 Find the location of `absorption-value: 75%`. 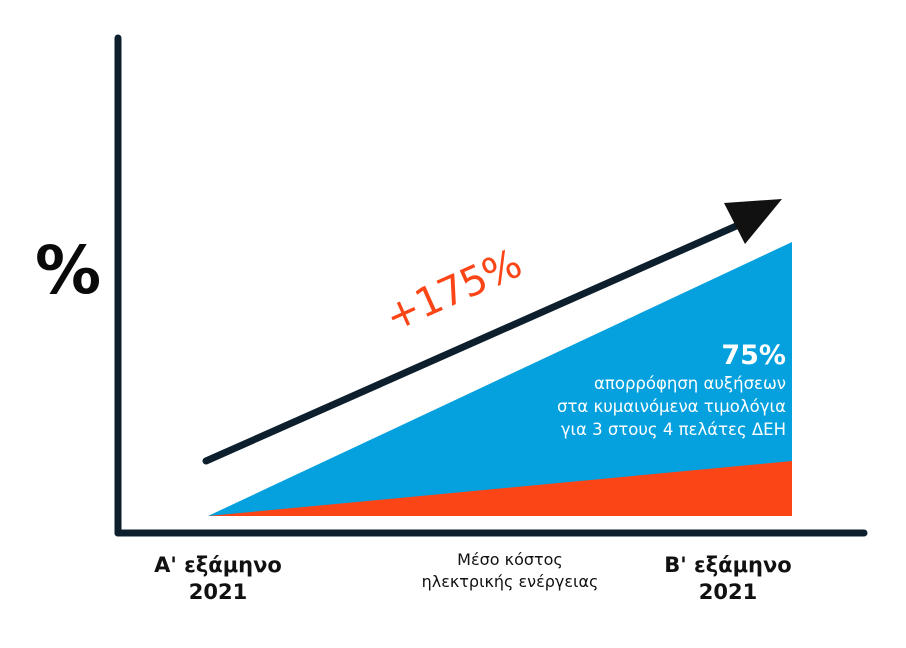

absorption-value: 75% is located at coordinates (753, 355).